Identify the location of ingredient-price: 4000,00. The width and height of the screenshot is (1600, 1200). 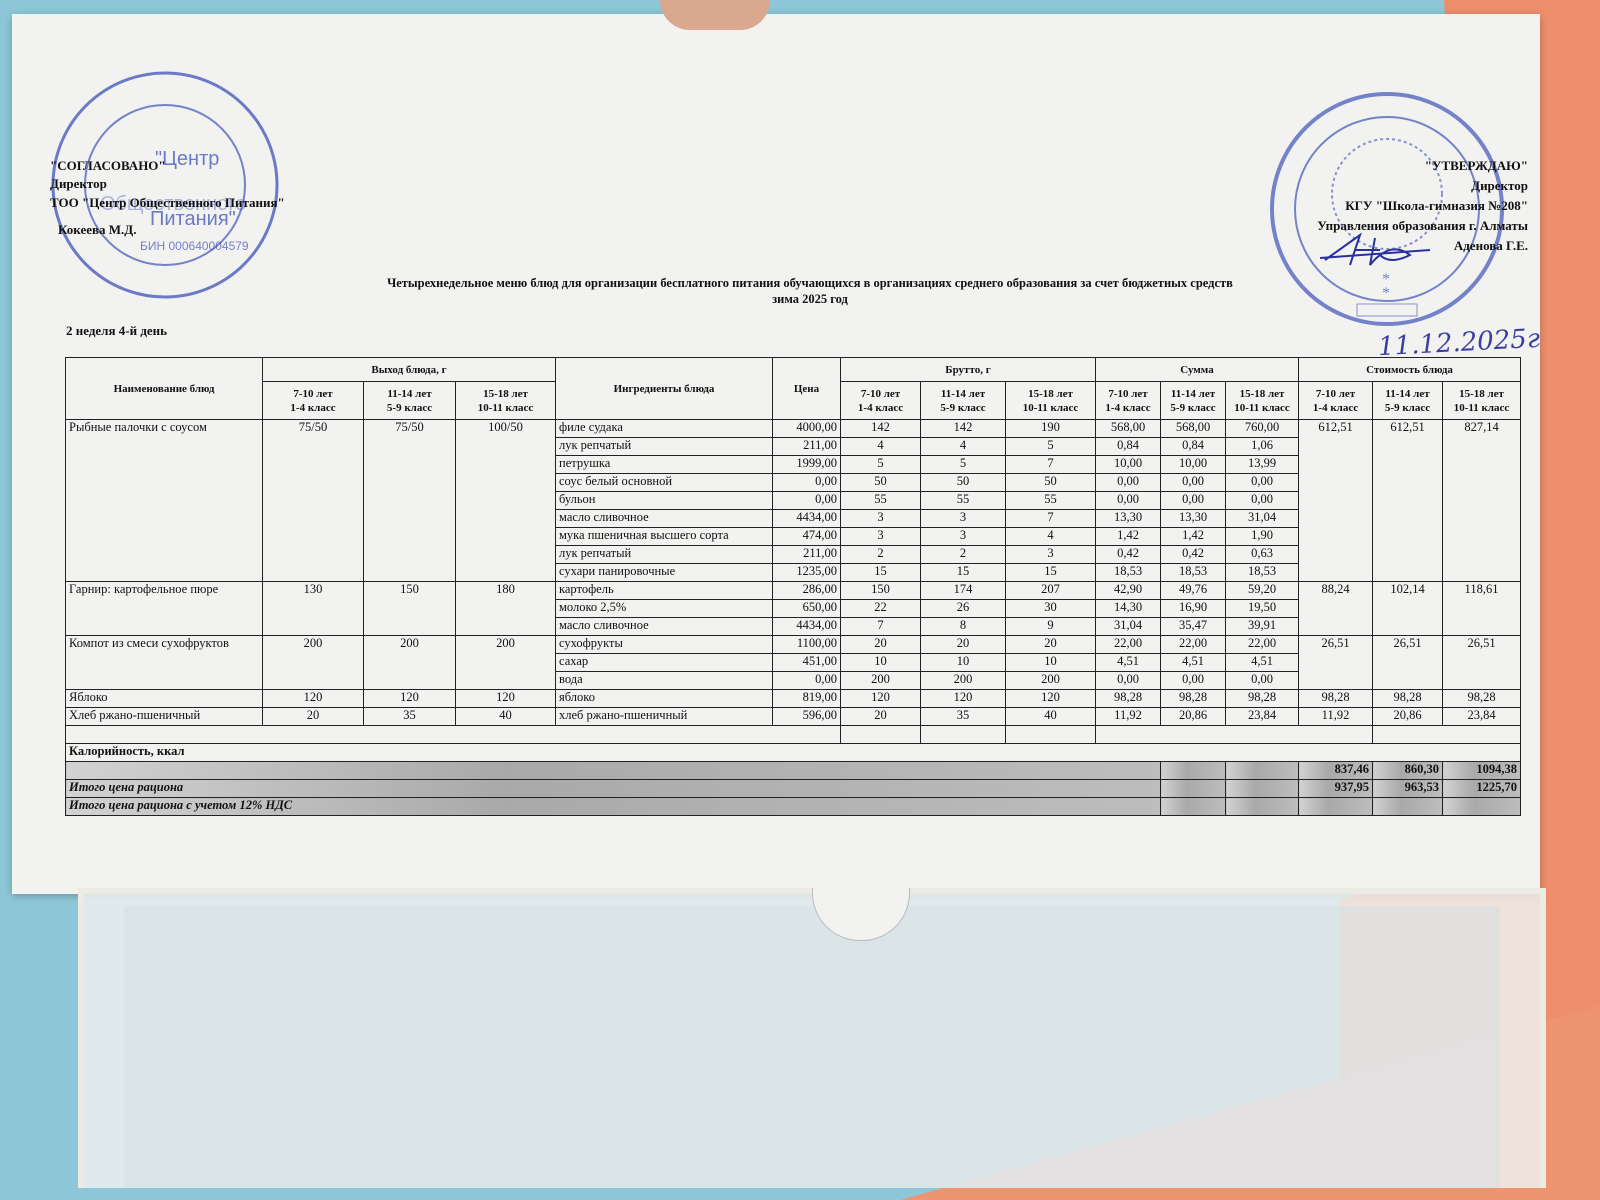
(806, 428).